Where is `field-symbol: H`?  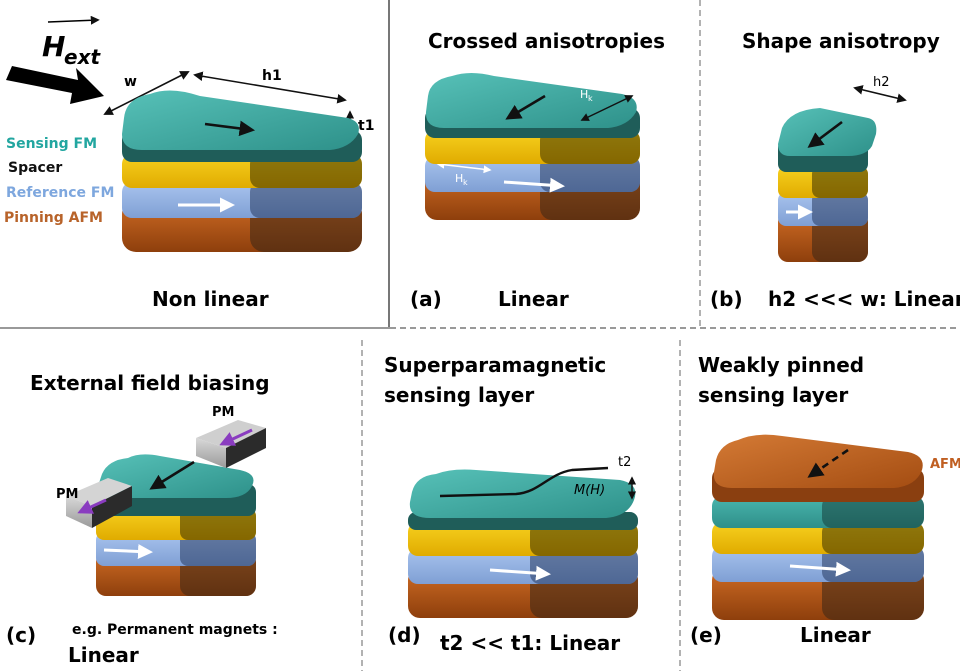
field-symbol: H is located at coordinates (53, 46).